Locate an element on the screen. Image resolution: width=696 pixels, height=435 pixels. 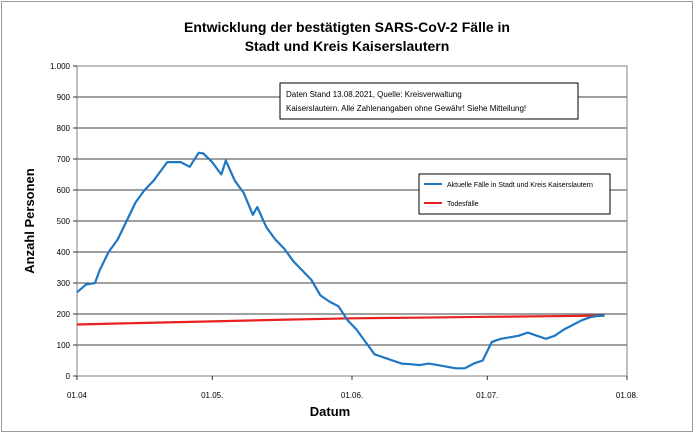
y-tick-label: 100 is located at coordinates (64, 345).